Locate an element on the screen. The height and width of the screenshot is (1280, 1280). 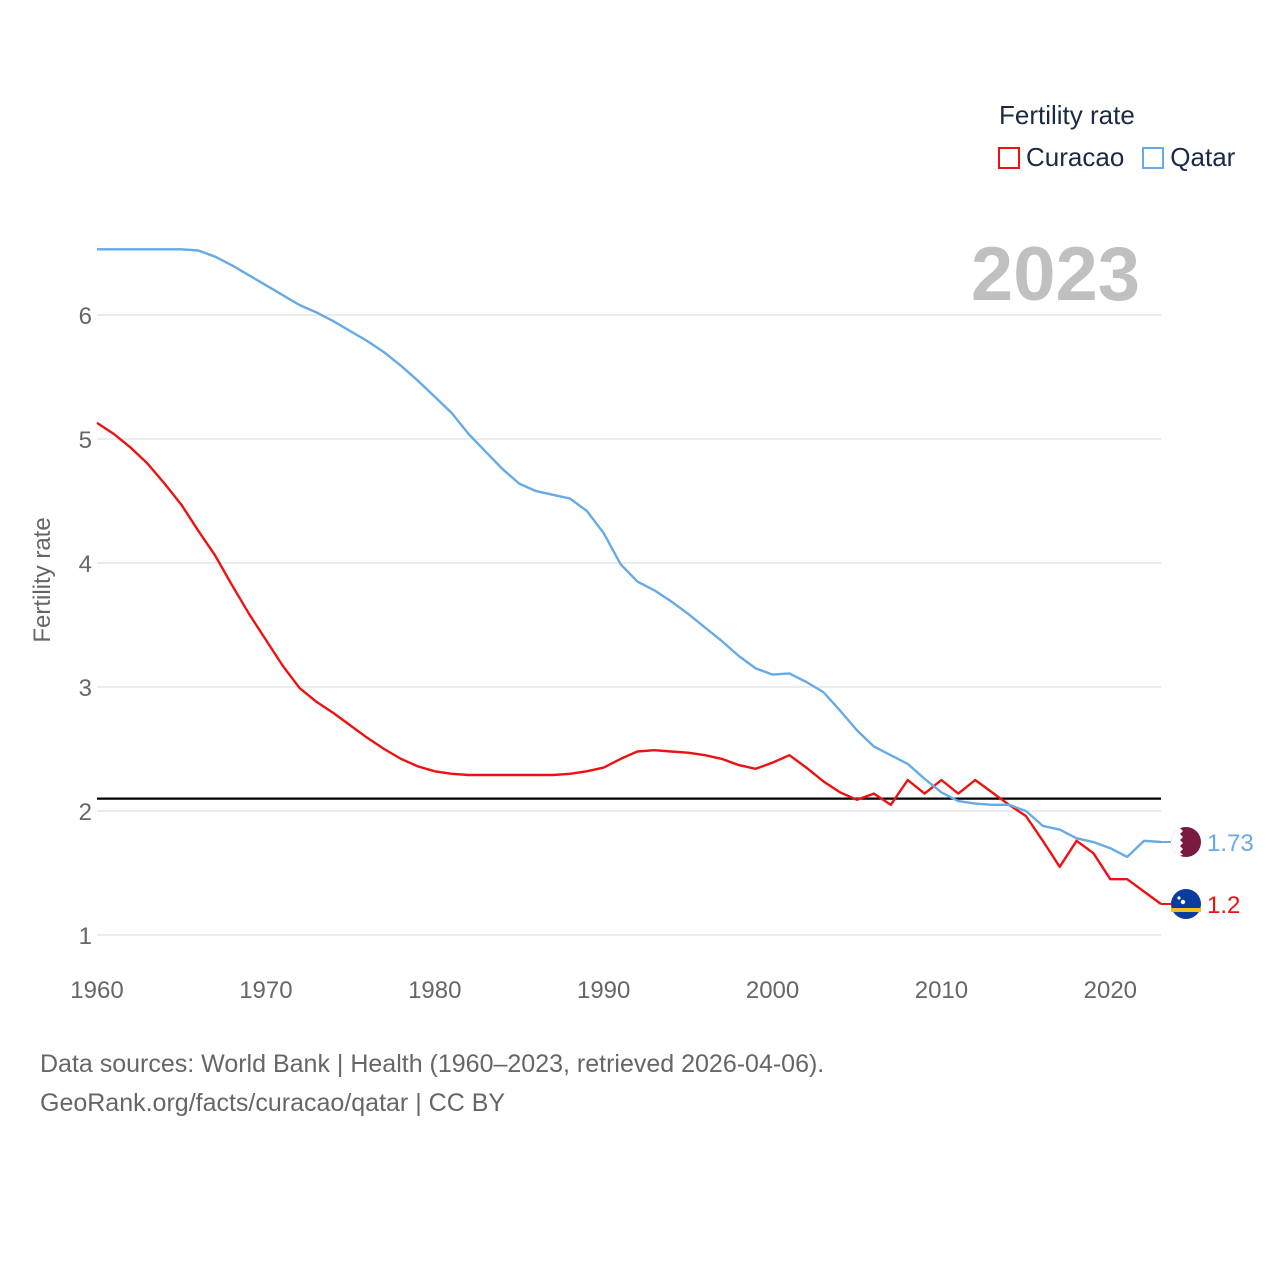
legend-label-curacao: Curacao is located at coordinates (1075, 157).